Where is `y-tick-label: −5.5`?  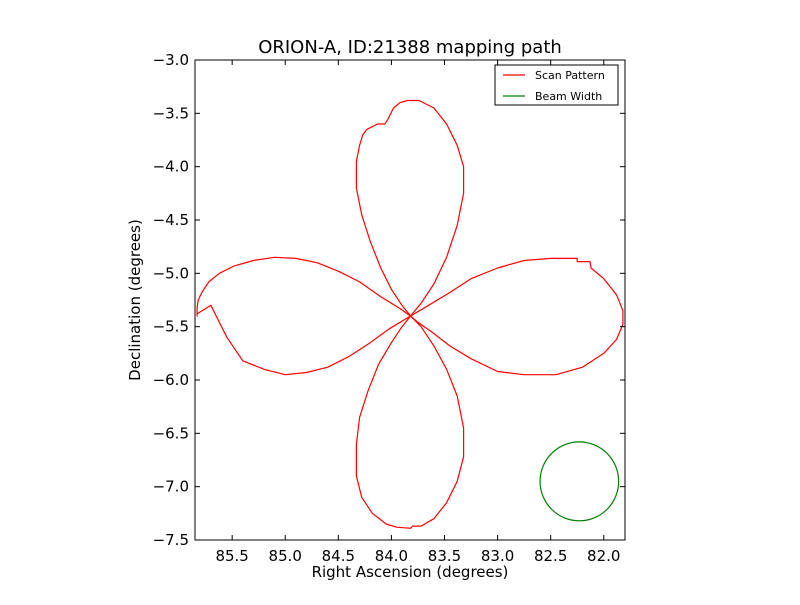 y-tick-label: −5.5 is located at coordinates (171, 327).